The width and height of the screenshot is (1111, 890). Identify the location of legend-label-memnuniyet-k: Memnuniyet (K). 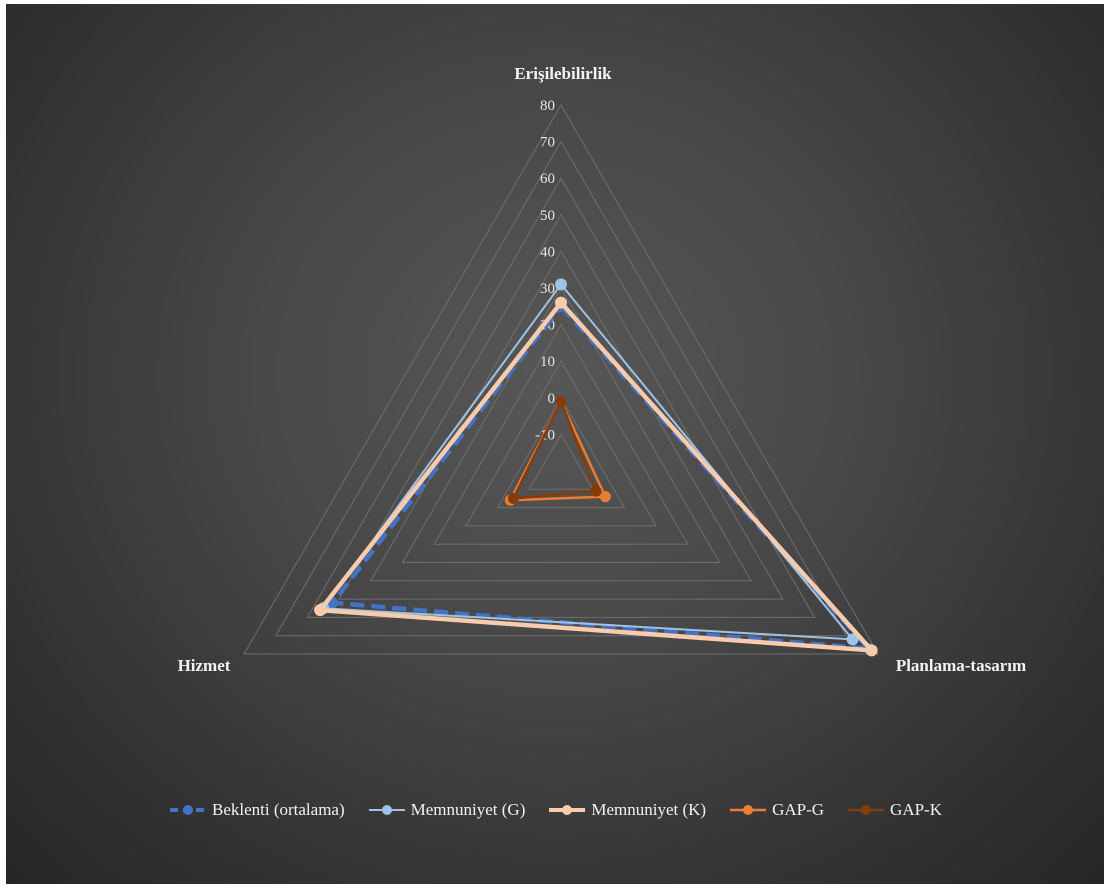
(649, 809).